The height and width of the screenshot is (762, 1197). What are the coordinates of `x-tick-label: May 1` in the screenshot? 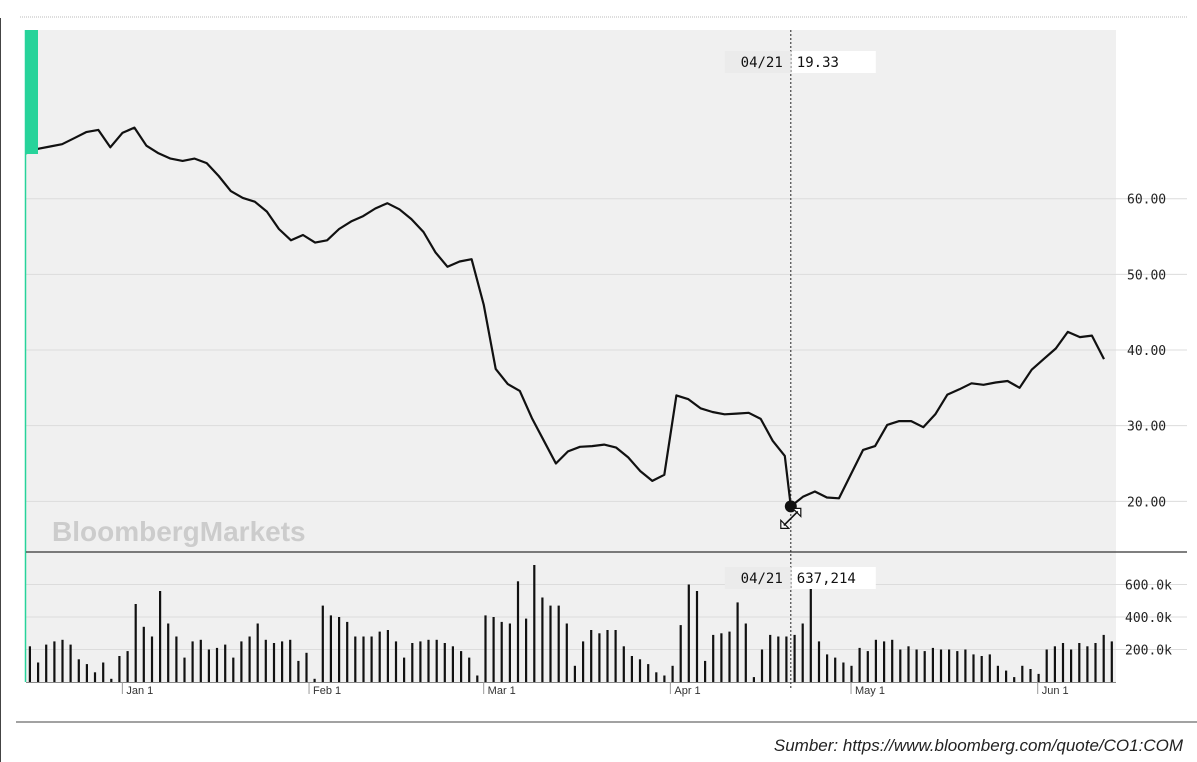 It's located at (870, 691).